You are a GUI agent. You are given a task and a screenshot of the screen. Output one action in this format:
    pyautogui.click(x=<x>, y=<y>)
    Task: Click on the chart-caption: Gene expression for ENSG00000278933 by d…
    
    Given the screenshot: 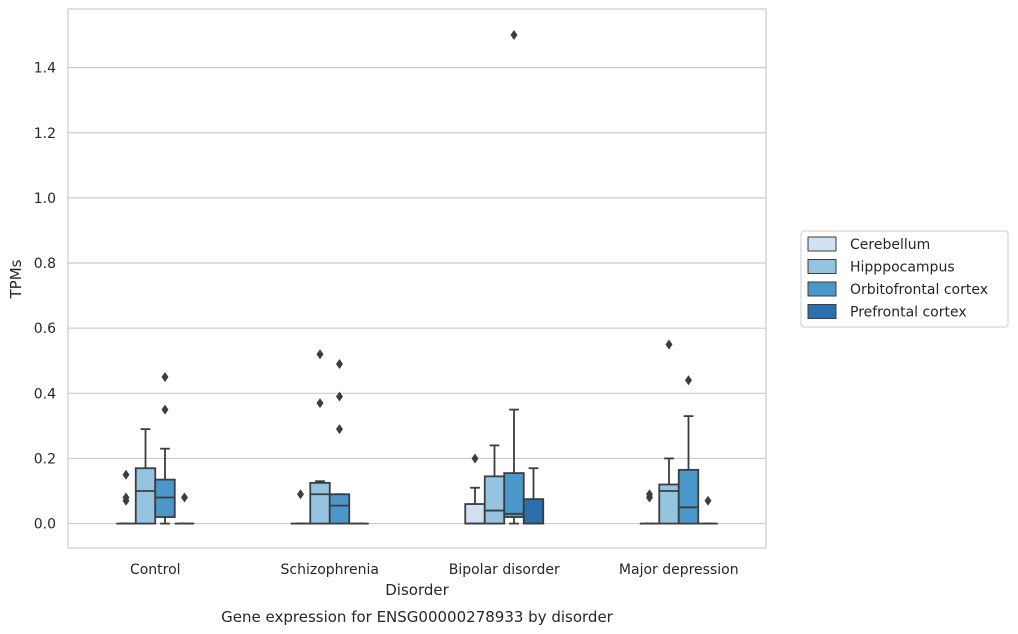 What is the action you would take?
    pyautogui.click(x=417, y=617)
    